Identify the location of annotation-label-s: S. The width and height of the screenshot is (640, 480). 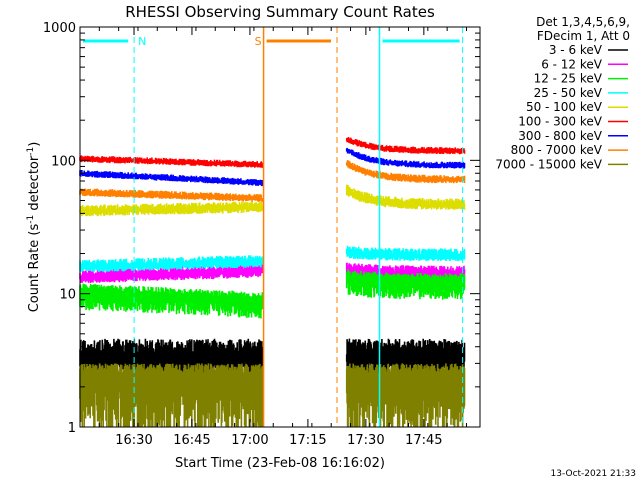
(258, 41).